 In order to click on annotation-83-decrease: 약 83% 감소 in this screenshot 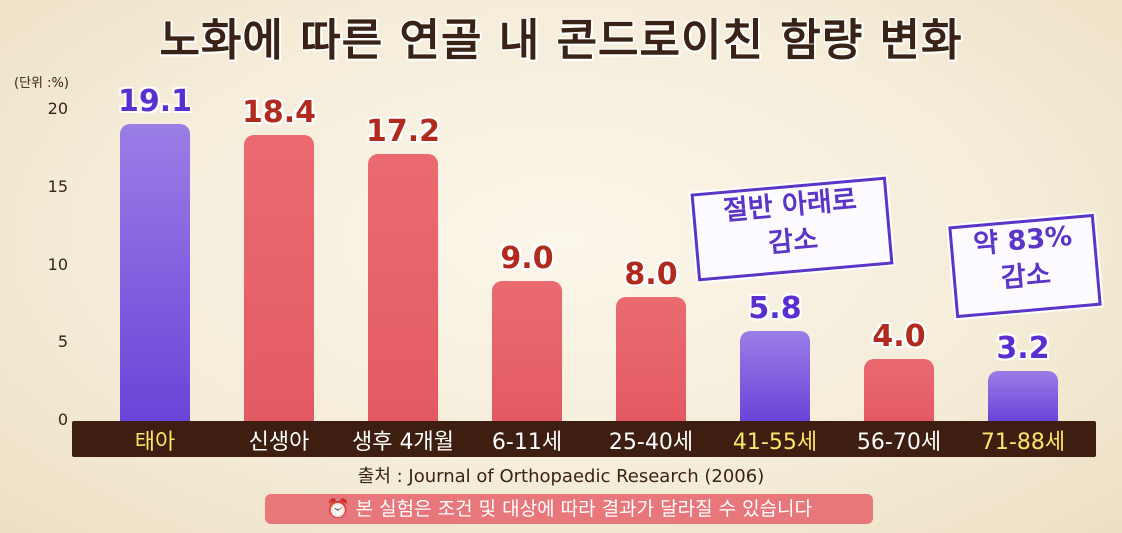, I will do `click(1025, 266)`.